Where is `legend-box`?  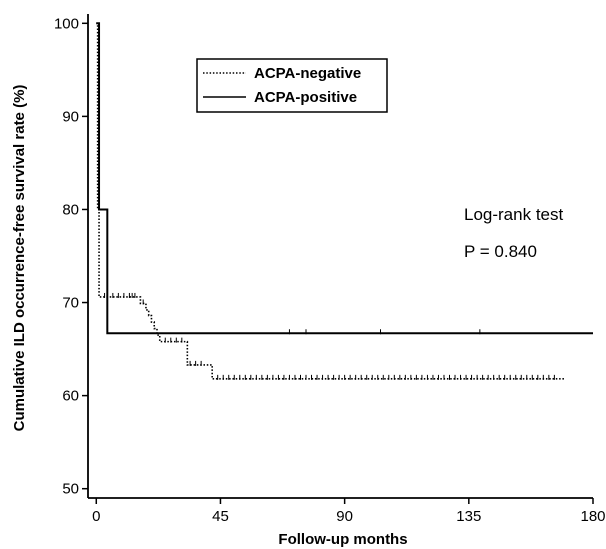 legend-box is located at coordinates (292, 85).